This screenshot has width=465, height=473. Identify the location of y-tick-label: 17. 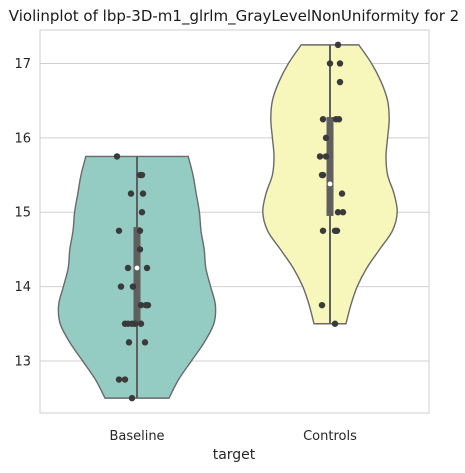
(22, 64).